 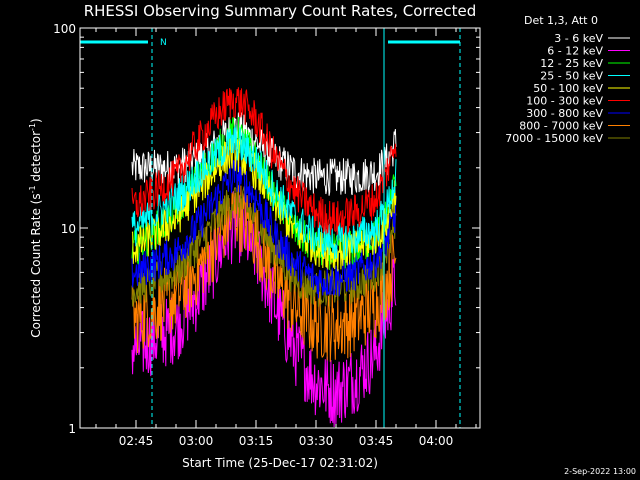 What do you see at coordinates (35, 227) in the screenshot?
I see `y-axis-label: Corrected Count Rate (s-1 detector-1)` at bounding box center [35, 227].